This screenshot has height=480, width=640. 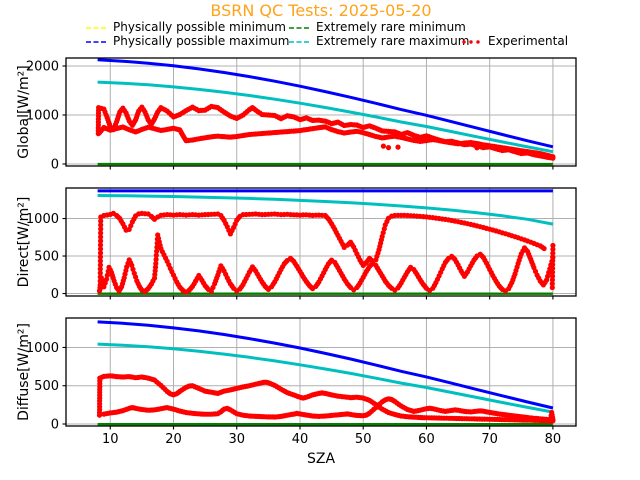 I want to click on legend-item-2: Extremely rare minimum, so click(x=377, y=27).